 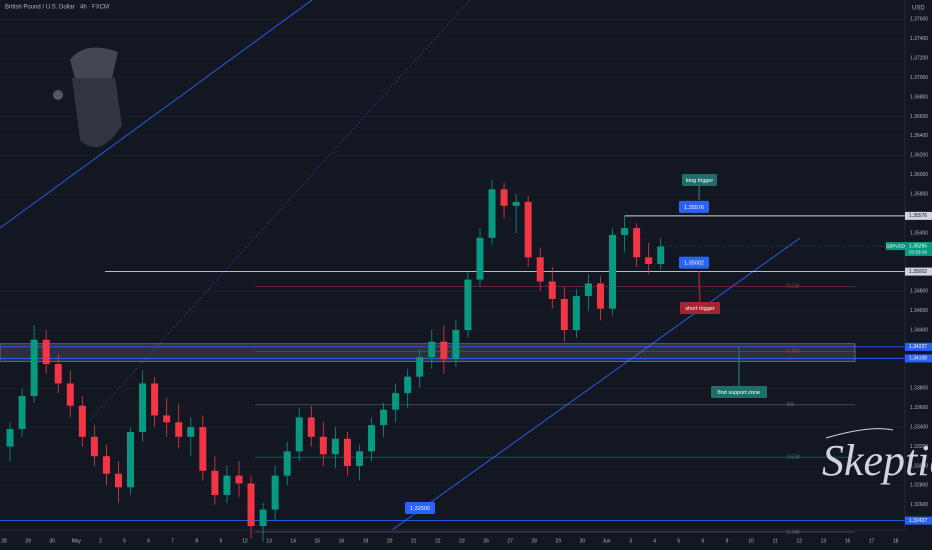 I want to click on x-tick-label: 2, so click(x=100, y=541).